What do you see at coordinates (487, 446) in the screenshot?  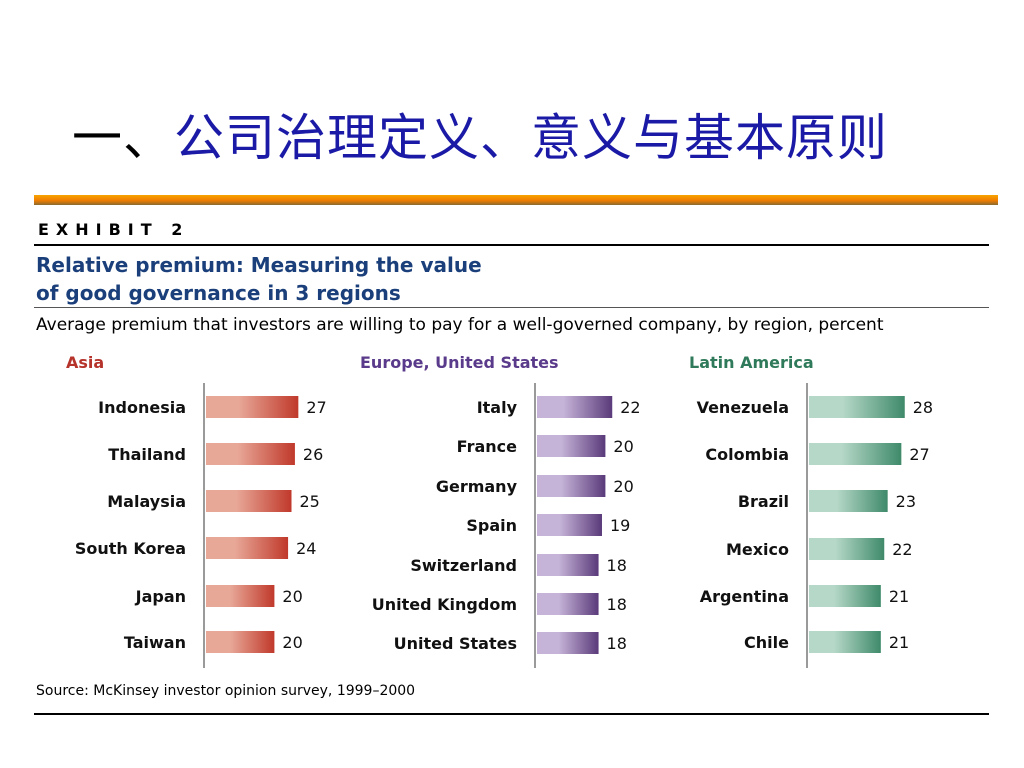 I see `europe-category-label: France` at bounding box center [487, 446].